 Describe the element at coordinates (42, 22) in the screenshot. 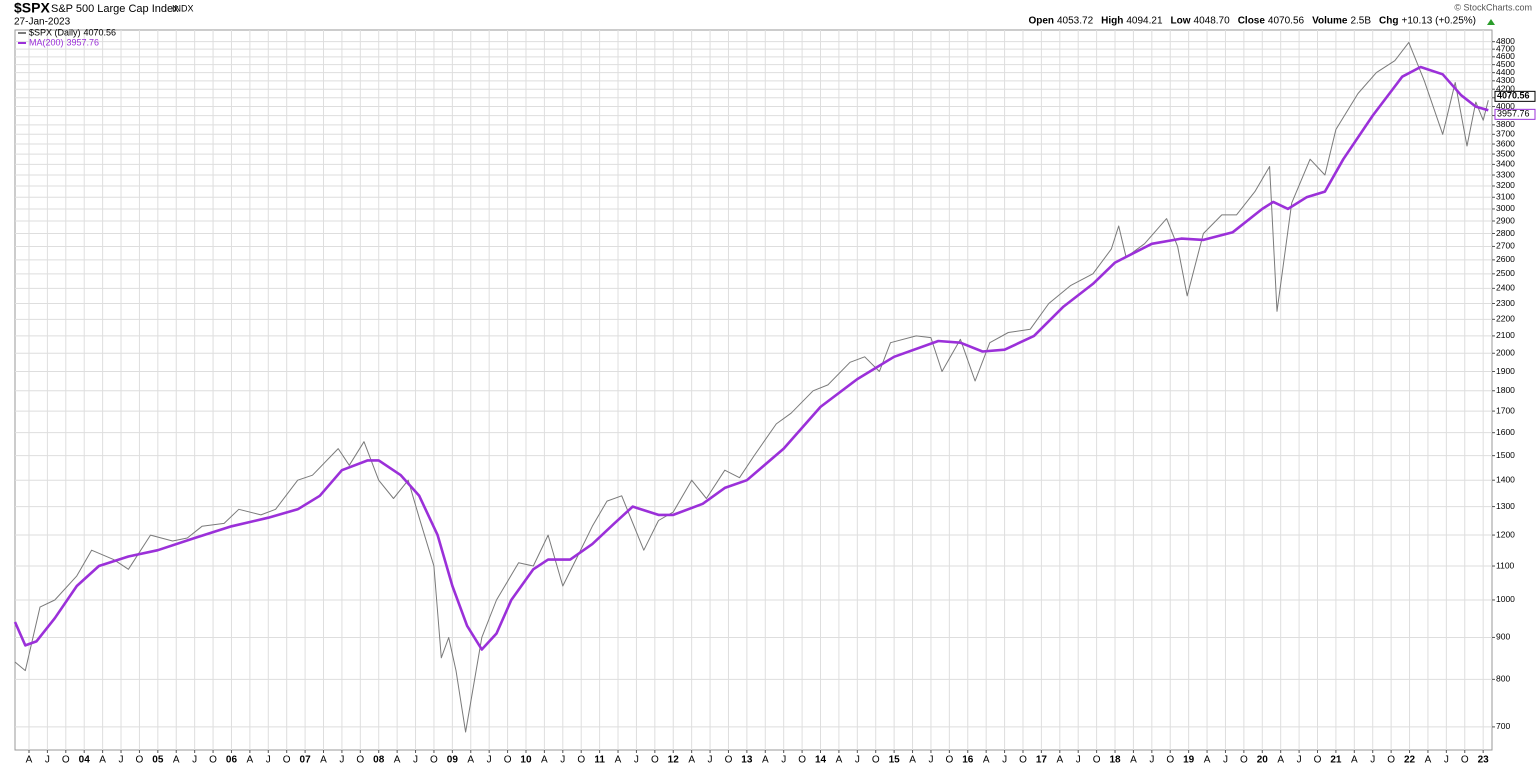

I see `date: 27-Jan-2023` at that location.